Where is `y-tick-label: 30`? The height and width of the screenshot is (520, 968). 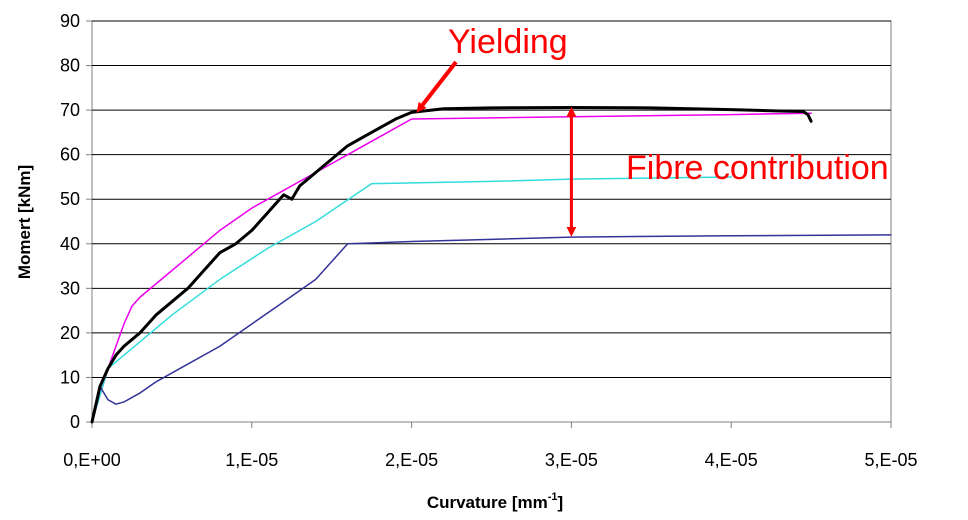
y-tick-label: 30 is located at coordinates (70, 288).